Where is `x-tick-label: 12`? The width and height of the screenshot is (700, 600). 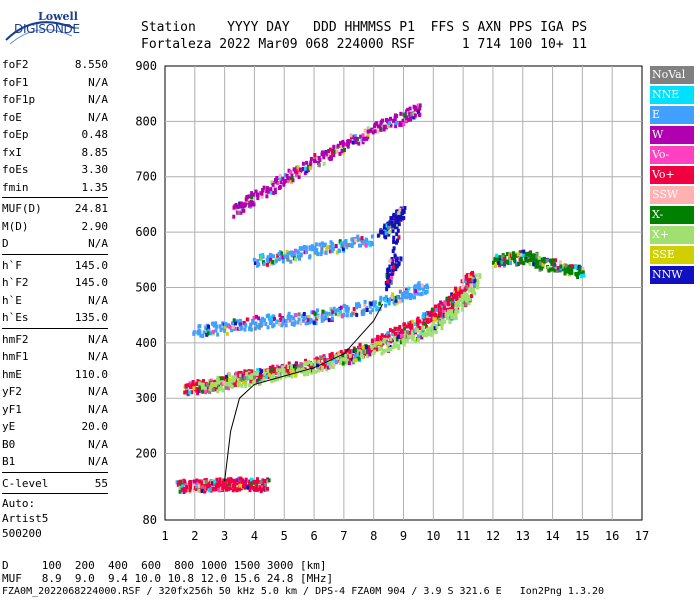
x-tick-label: 12 is located at coordinates (493, 536).